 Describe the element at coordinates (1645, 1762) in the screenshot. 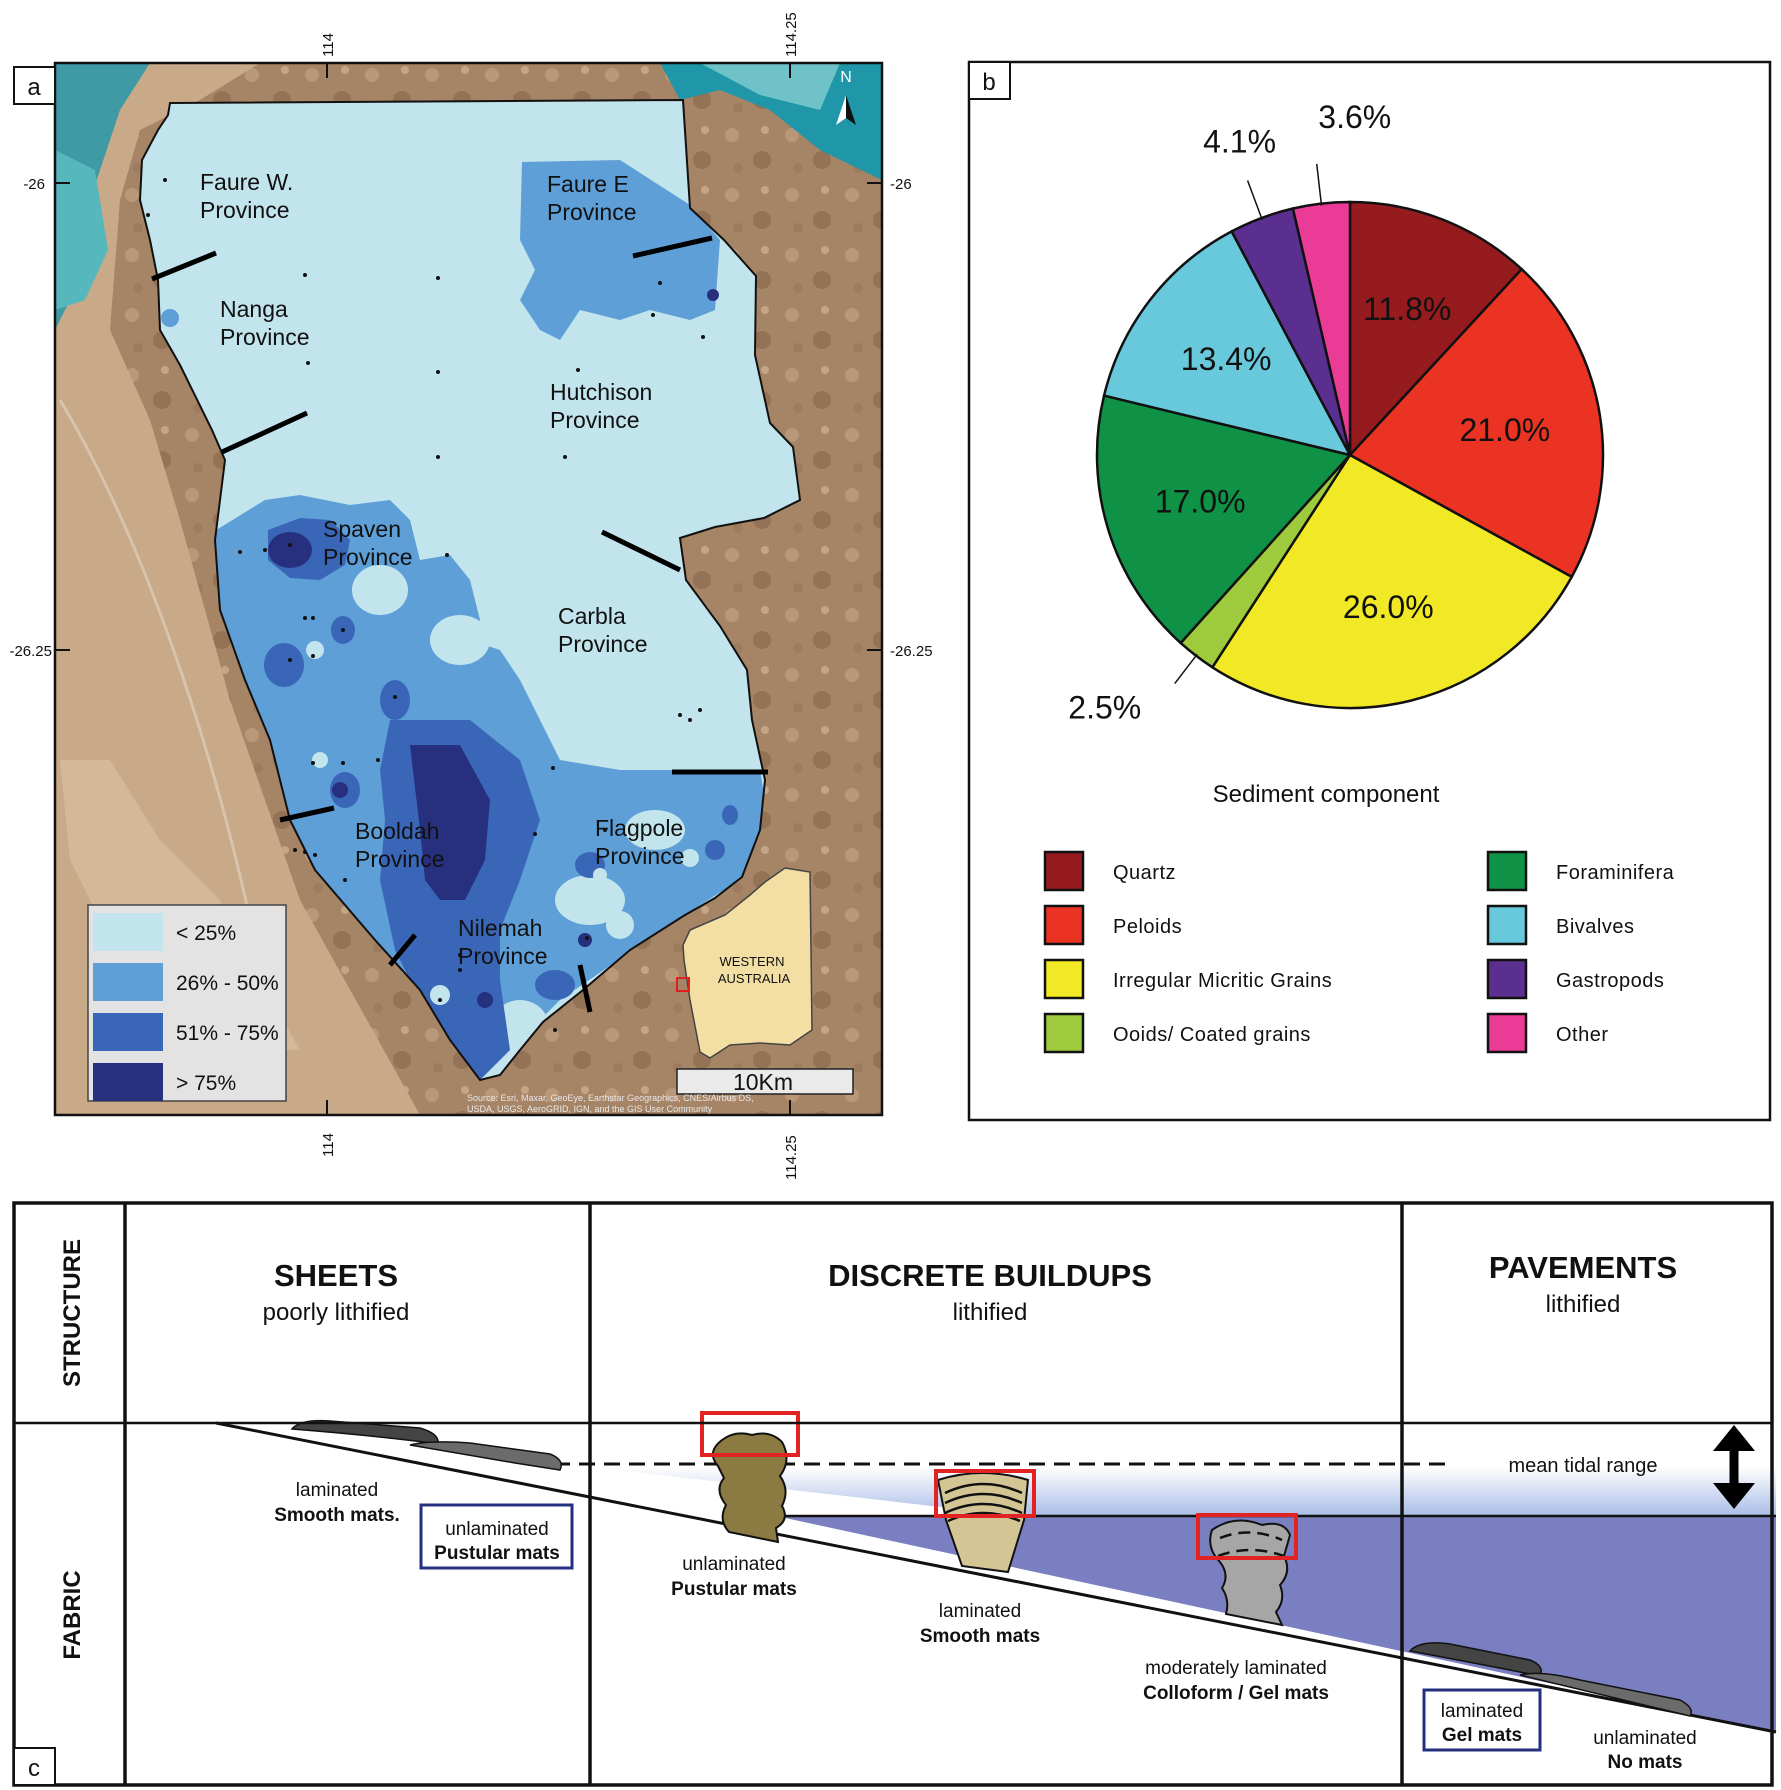

I see `fabric-7-line2: No mats` at that location.